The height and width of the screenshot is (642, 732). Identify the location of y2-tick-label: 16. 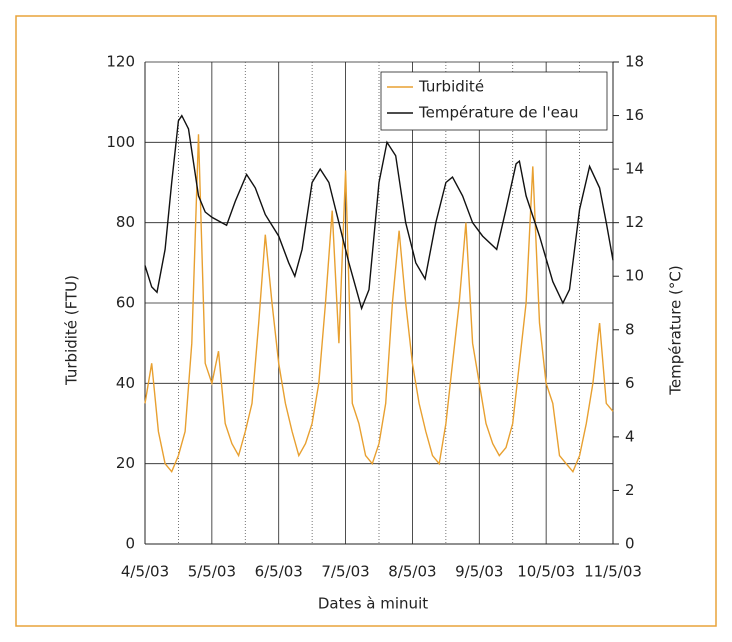
(634, 115).